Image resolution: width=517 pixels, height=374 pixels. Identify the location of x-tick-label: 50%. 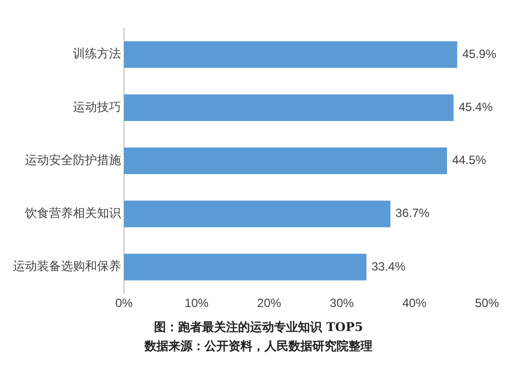
(487, 303).